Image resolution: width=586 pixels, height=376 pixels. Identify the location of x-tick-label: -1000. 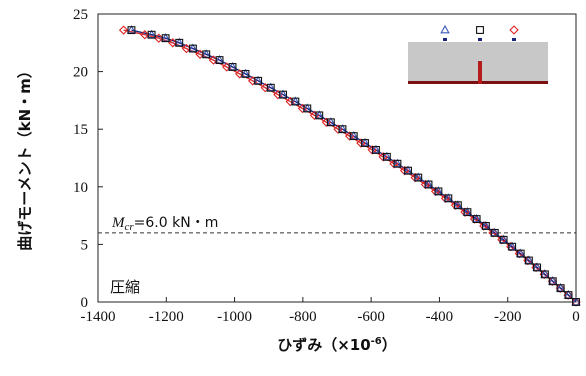
(234, 317).